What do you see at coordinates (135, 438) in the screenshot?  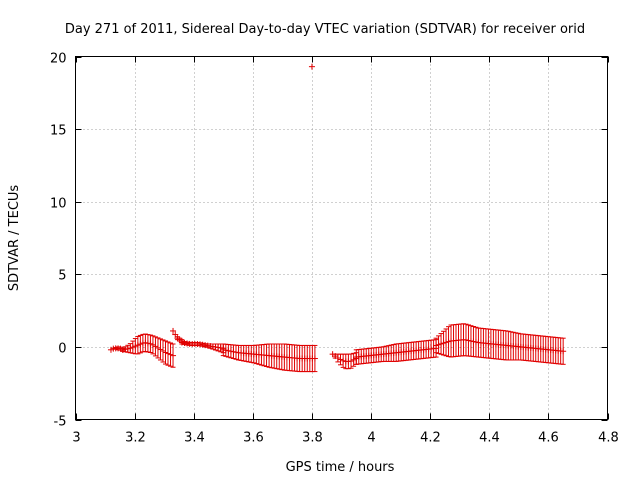 I see `x-tick-label: 3.2` at bounding box center [135, 438].